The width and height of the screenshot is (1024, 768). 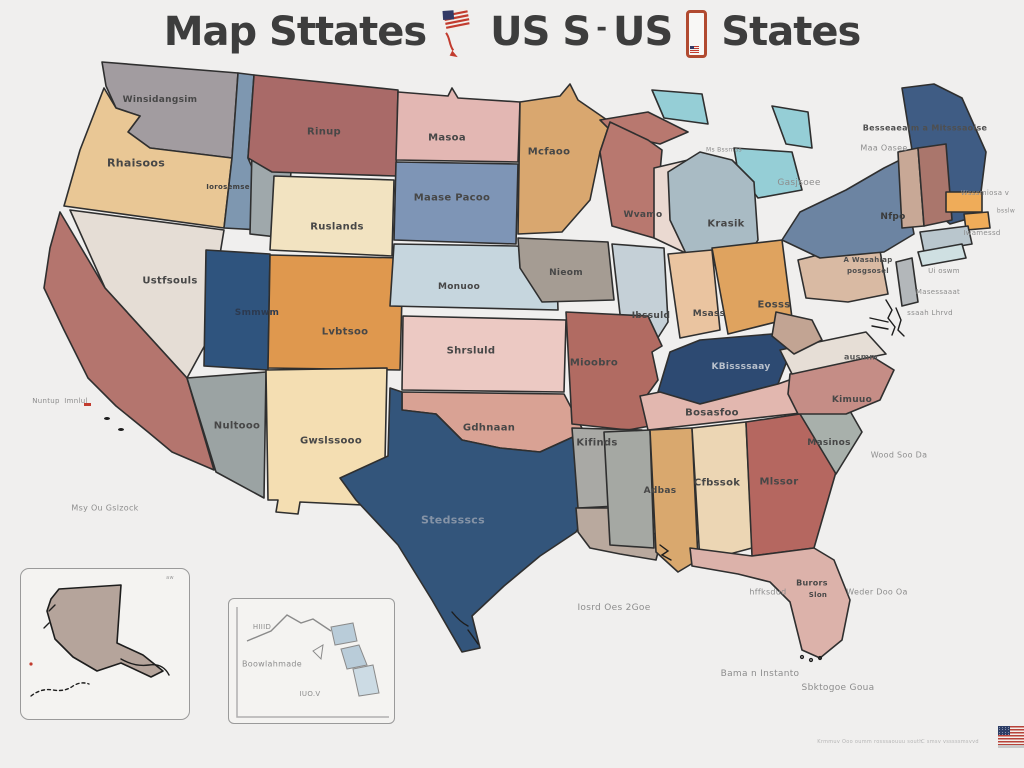 I want to click on state-montana, so click(x=323, y=125).